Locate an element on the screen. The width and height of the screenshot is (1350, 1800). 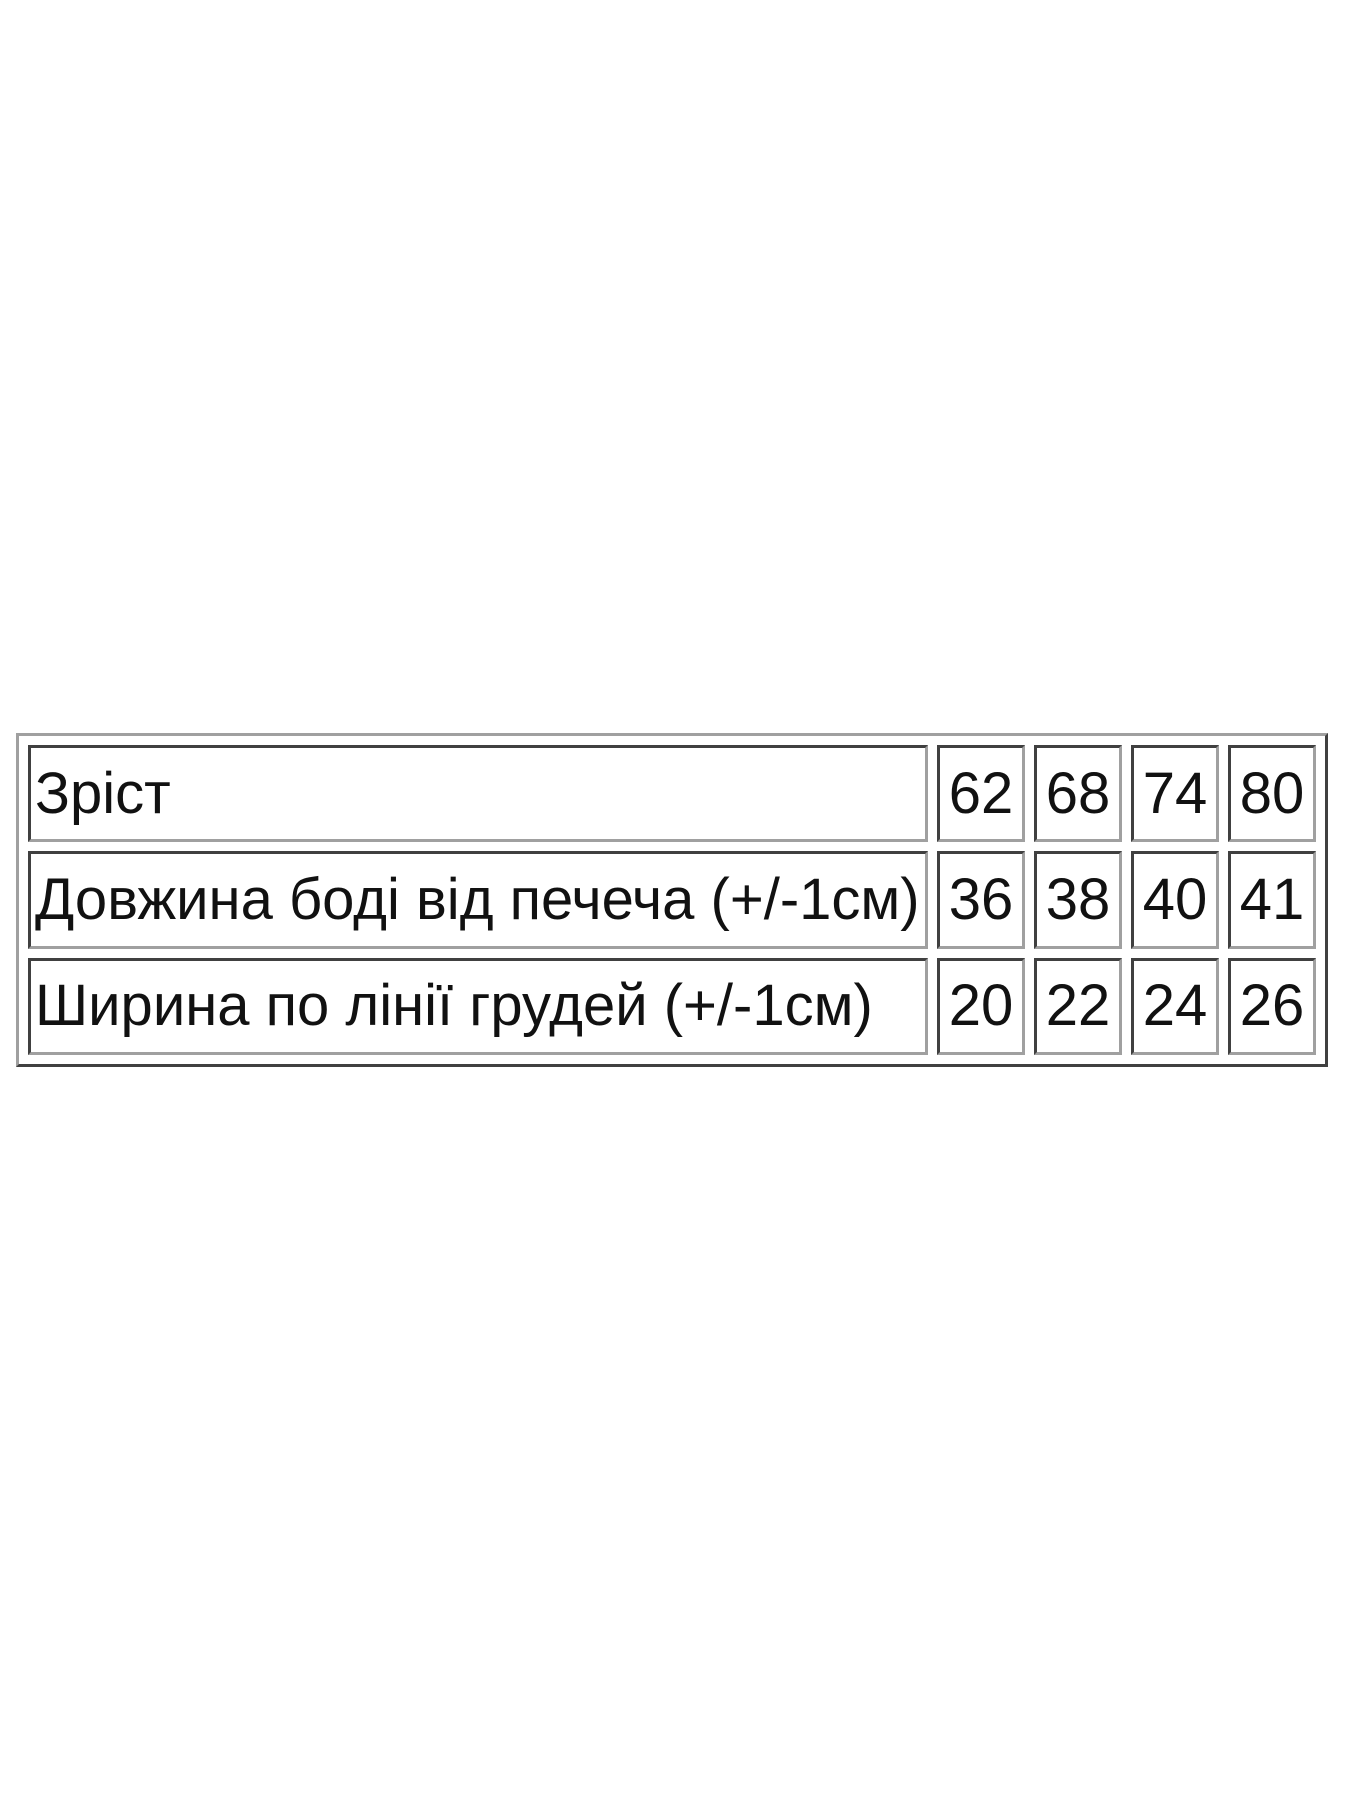
table-cell: 40 is located at coordinates (1175, 900).